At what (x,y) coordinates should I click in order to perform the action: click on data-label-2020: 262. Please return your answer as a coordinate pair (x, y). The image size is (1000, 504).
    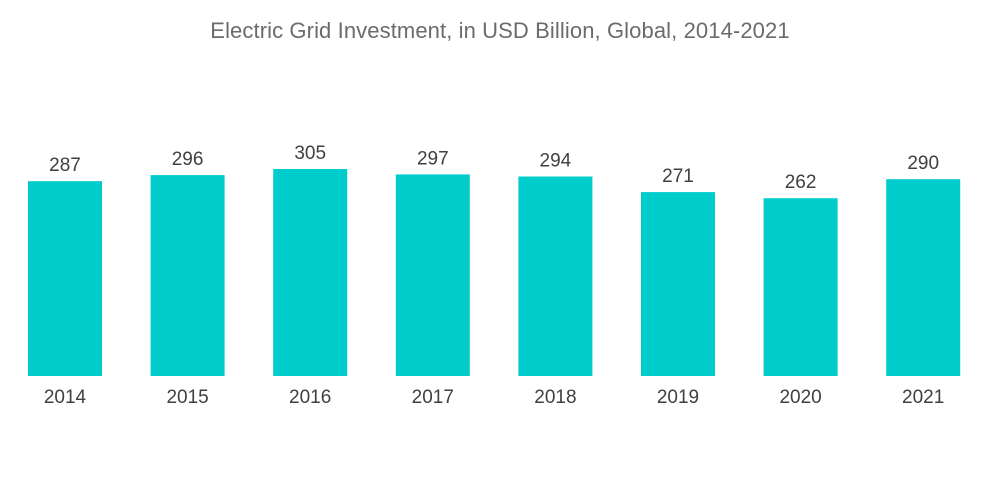
    Looking at the image, I should click on (801, 182).